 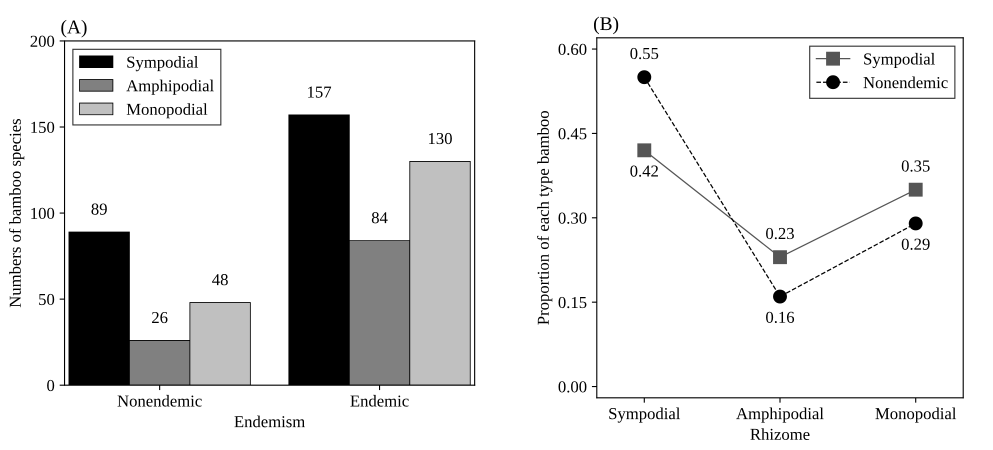 I want to click on legend-label: Amphipodial, so click(x=170, y=87).